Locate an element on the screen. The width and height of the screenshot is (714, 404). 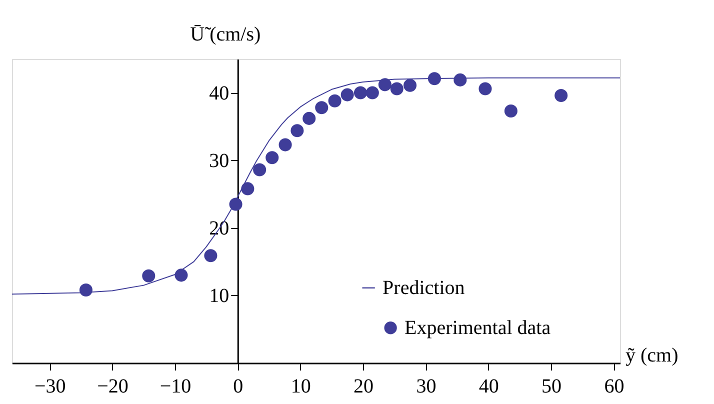
x-tick-label: 30 is located at coordinates (426, 387).